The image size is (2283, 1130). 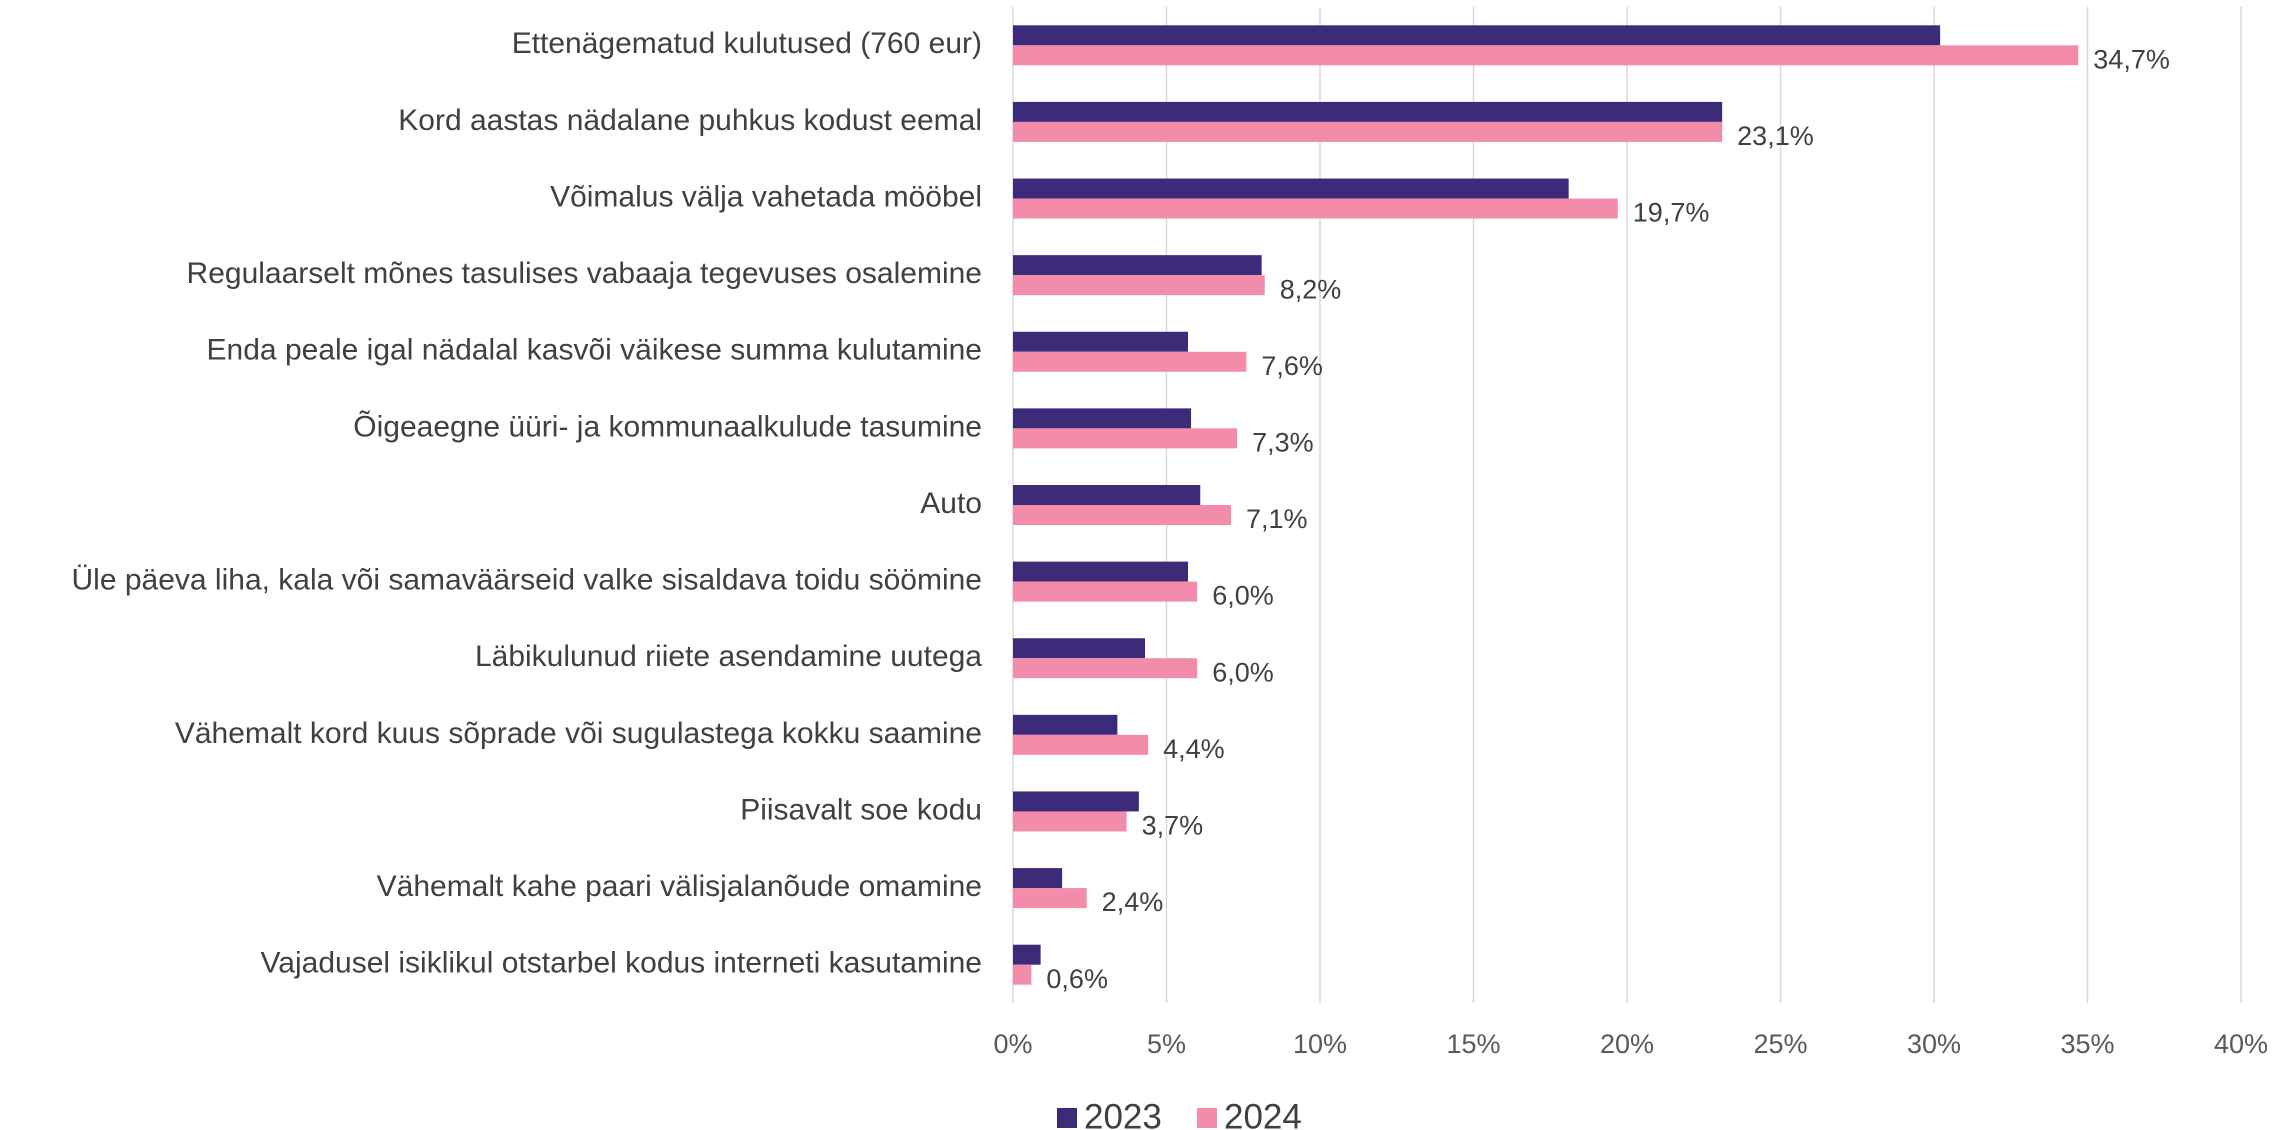 I want to click on x-tick-label: 30%, so click(x=1934, y=1044).